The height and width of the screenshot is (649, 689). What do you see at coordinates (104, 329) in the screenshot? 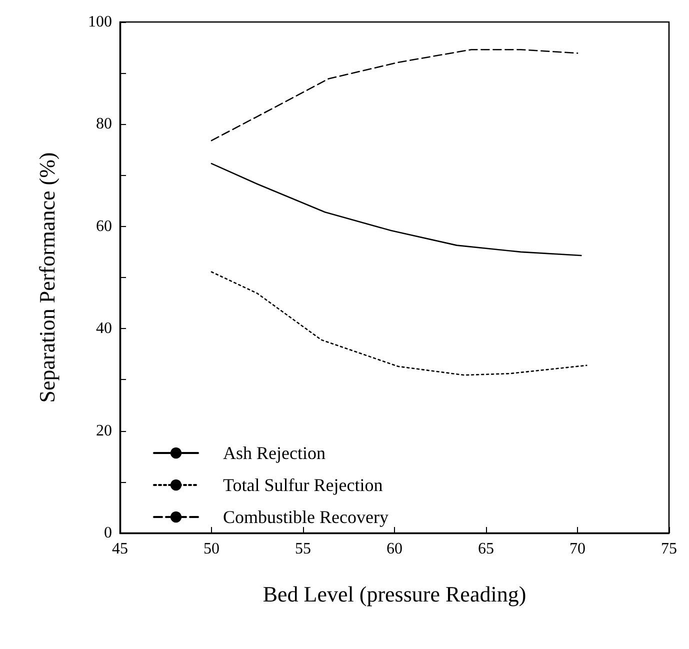
I see `y-tick-label: 40` at bounding box center [104, 329].